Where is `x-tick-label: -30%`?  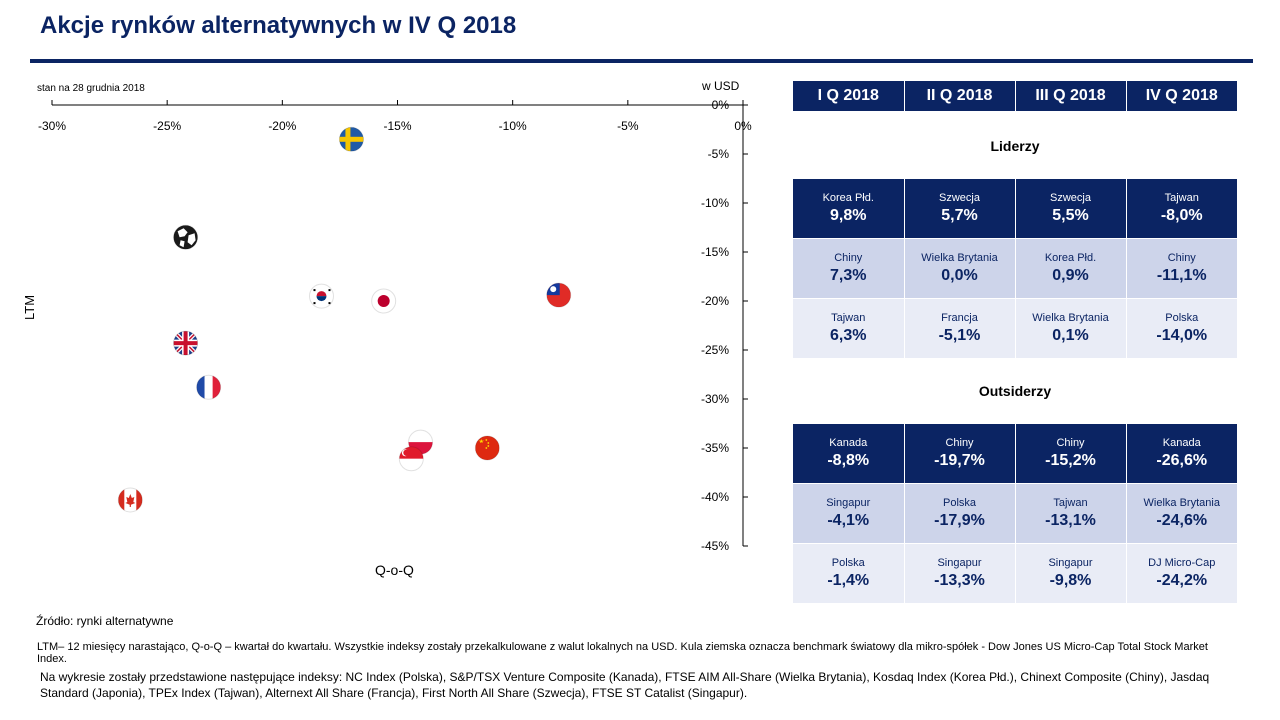 x-tick-label: -30% is located at coordinates (52, 126).